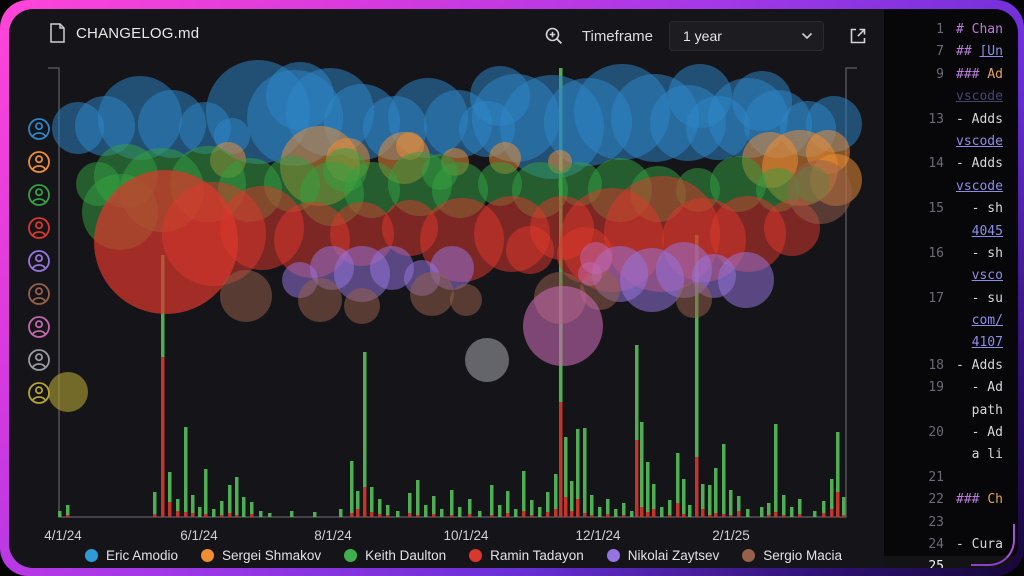 This screenshot has width=1024, height=576. I want to click on editor-line: 4107, so click(951, 343).